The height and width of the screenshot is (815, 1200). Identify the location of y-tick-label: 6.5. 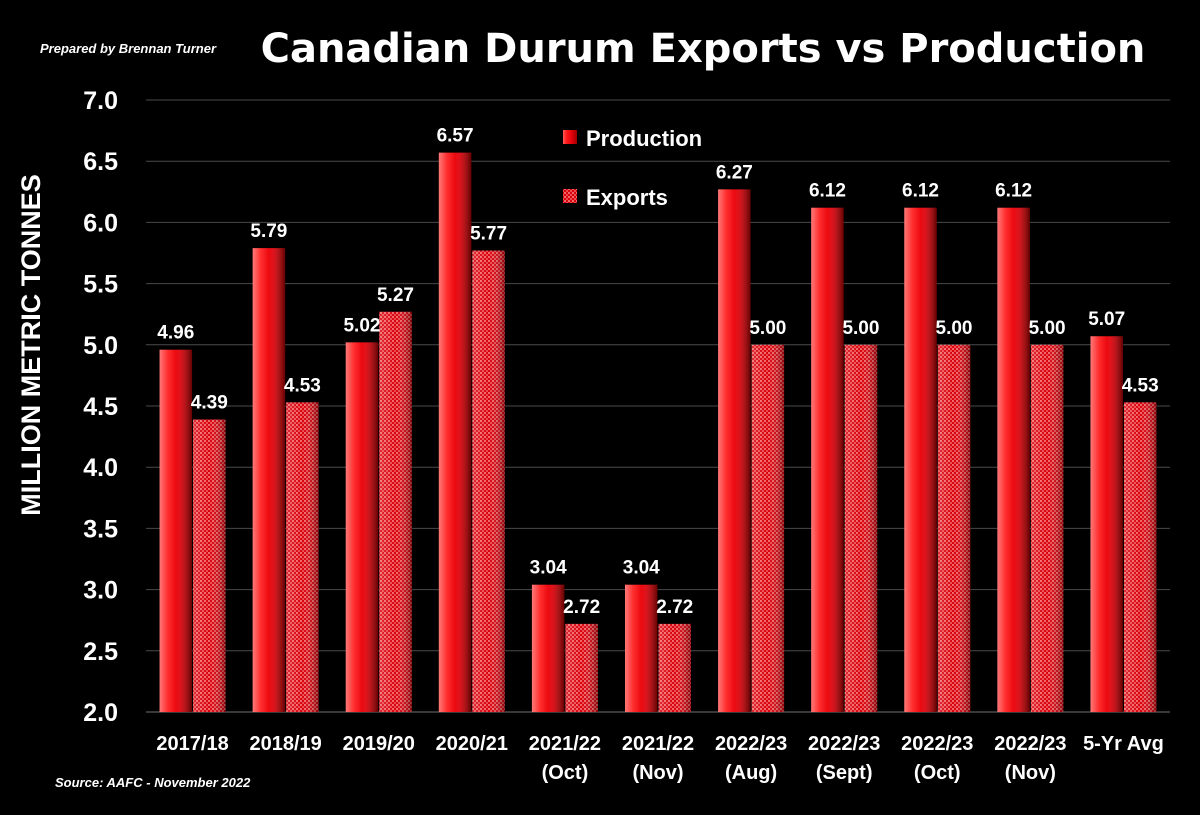
(100, 162).